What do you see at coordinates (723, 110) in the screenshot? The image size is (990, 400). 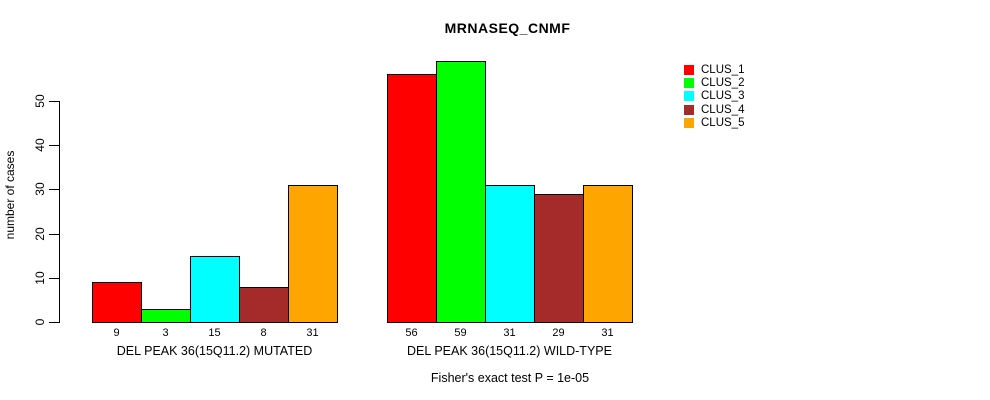 I see `legend-label: CLUS_4` at bounding box center [723, 110].